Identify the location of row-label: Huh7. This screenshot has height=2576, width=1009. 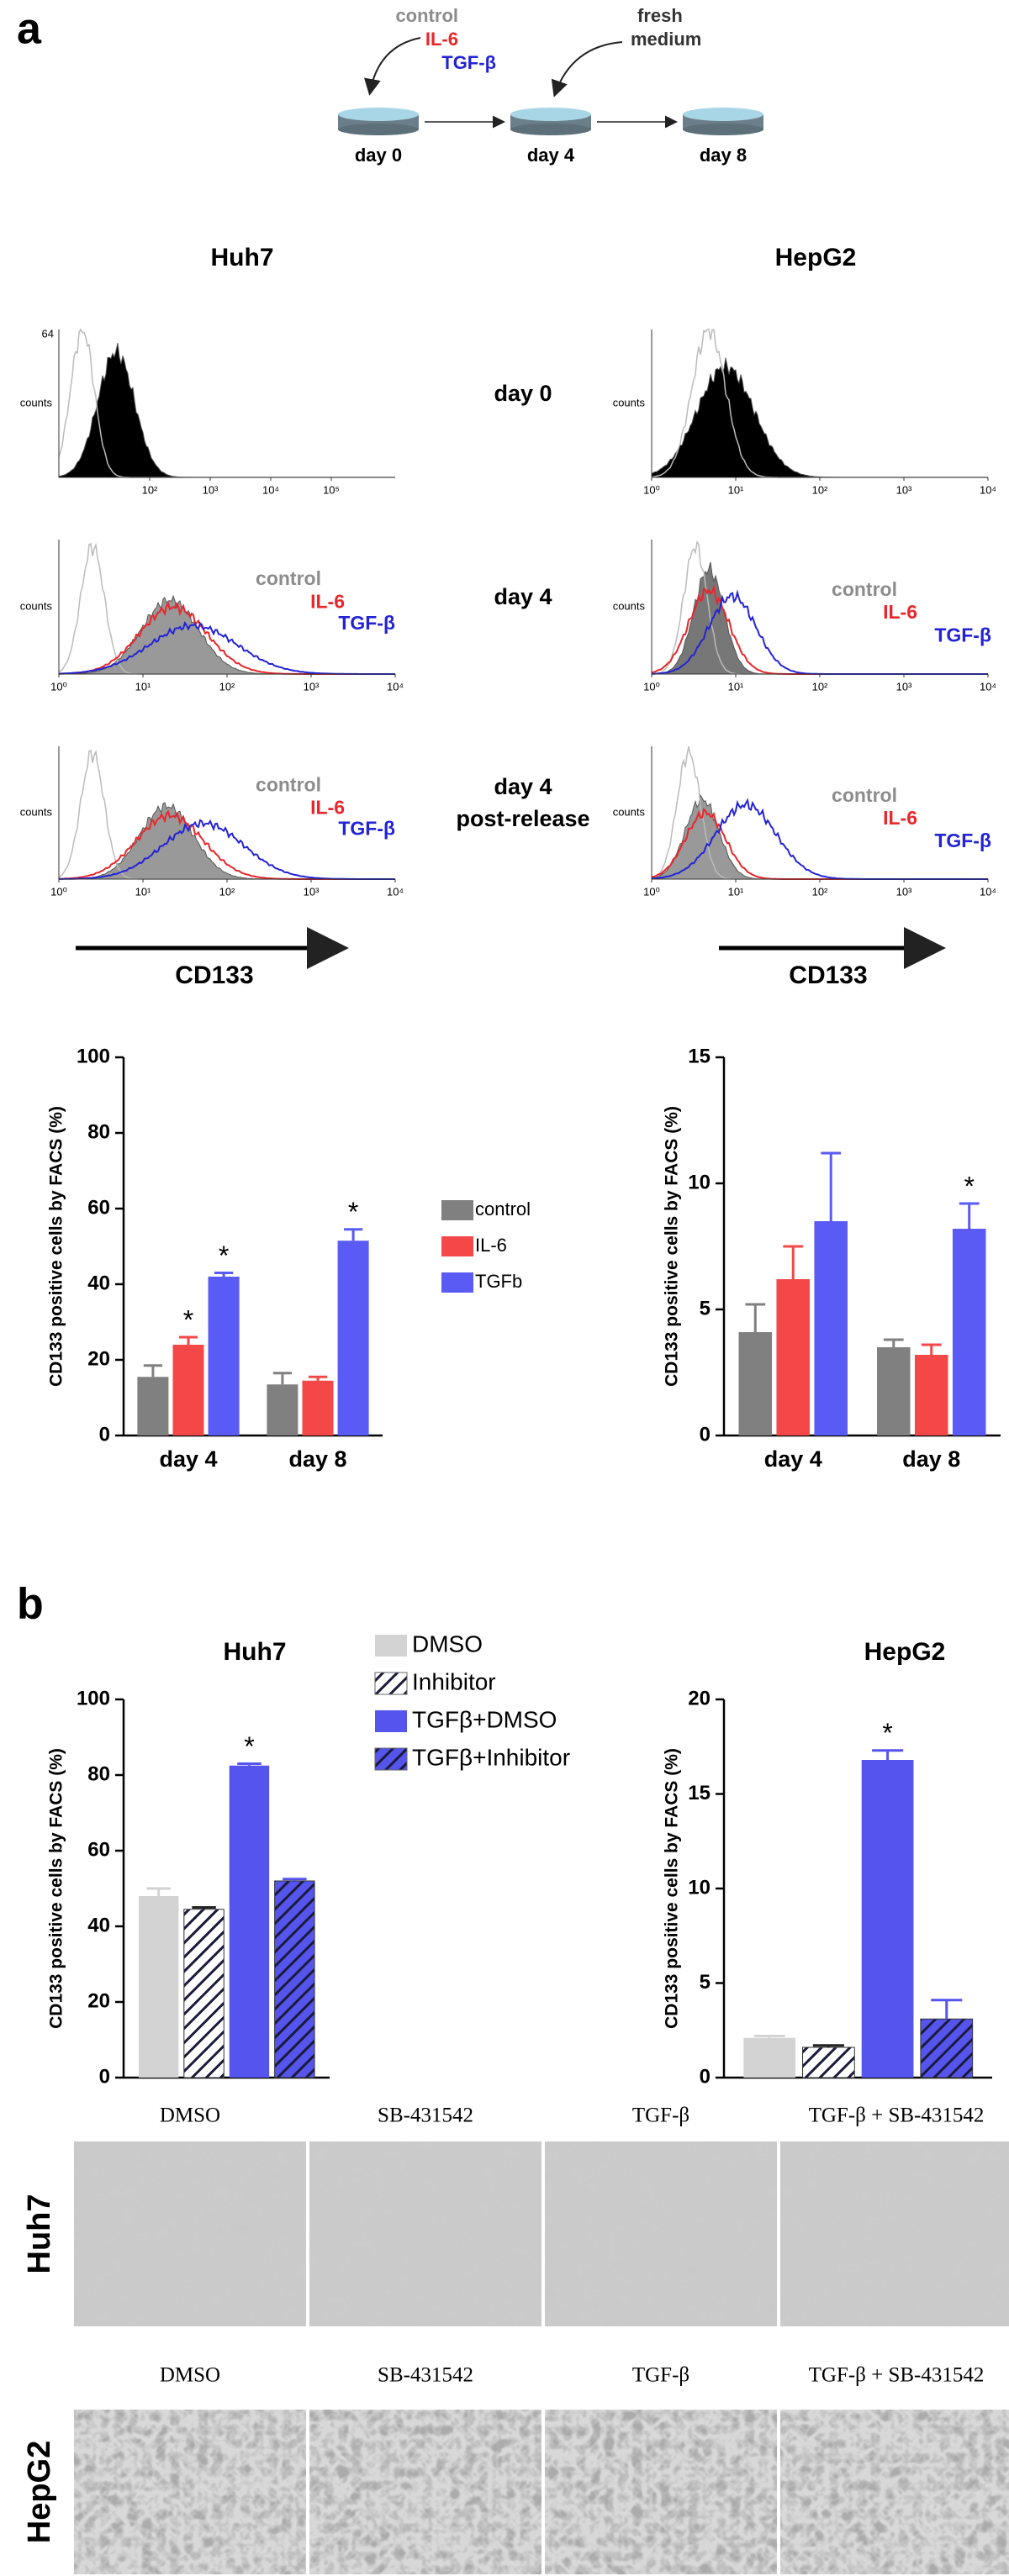
(39, 2234).